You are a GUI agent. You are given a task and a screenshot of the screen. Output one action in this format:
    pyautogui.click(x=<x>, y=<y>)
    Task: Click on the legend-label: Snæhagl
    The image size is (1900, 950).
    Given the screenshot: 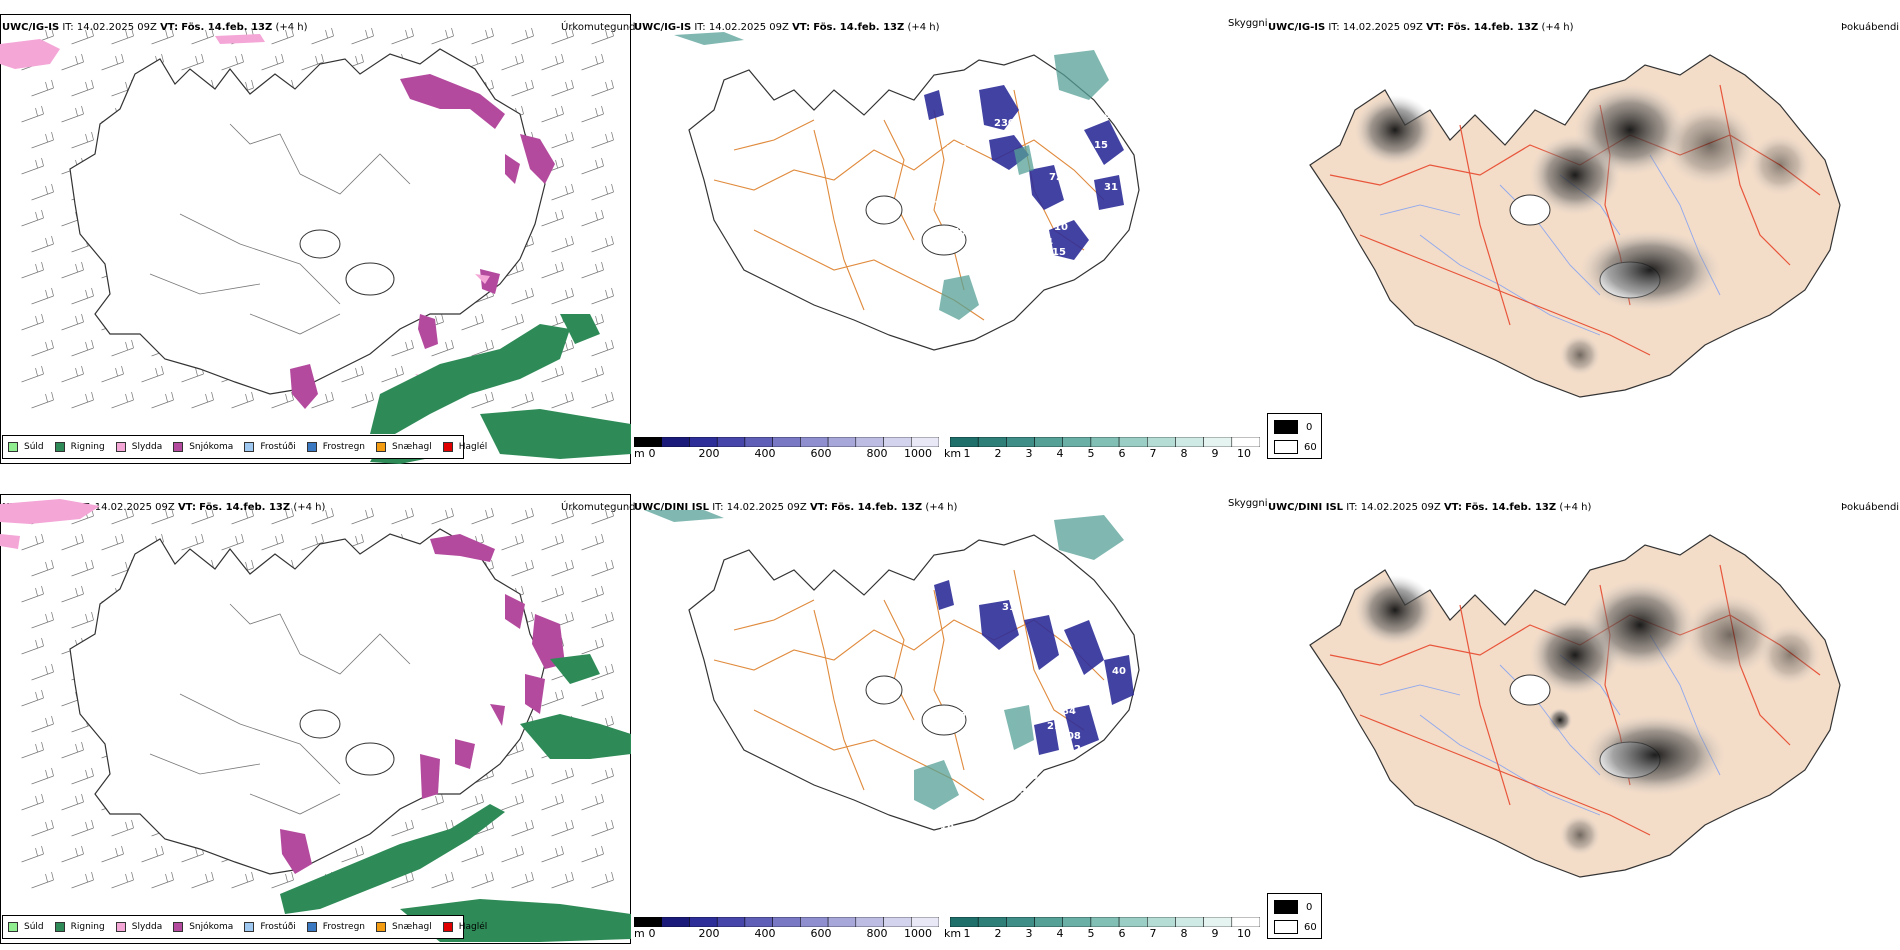 What is the action you would take?
    pyautogui.click(x=412, y=927)
    